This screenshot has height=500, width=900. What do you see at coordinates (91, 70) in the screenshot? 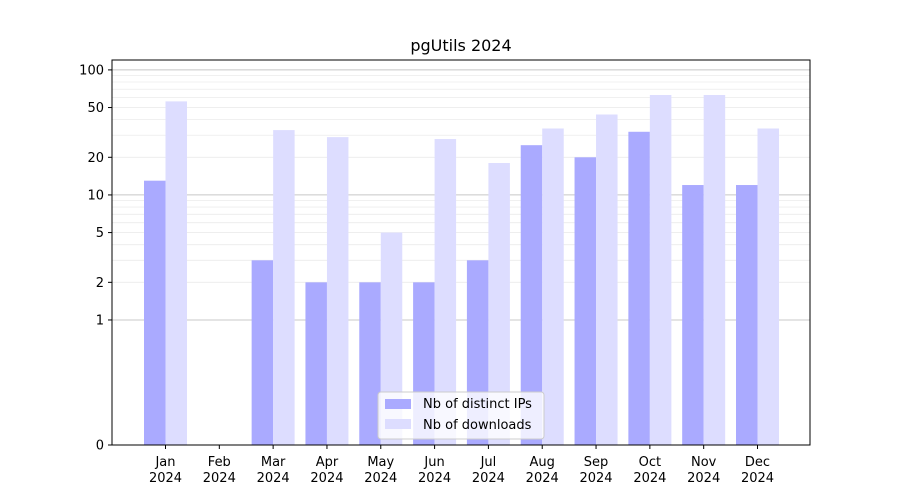
I see `y-tick-label: 100` at bounding box center [91, 70].